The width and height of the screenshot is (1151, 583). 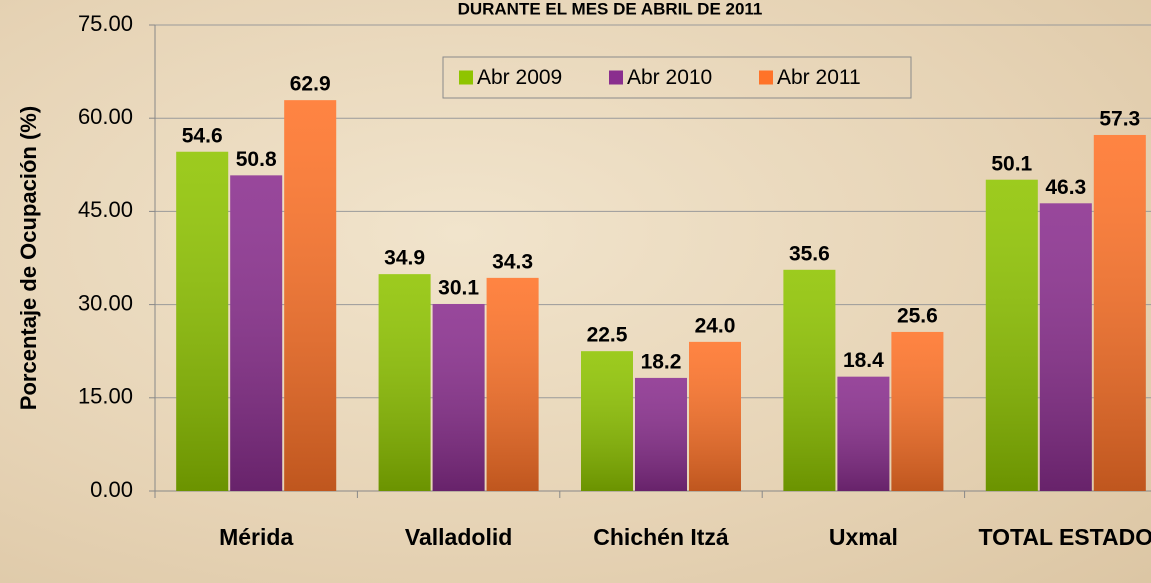 I want to click on y-tick-label: 45.00, so click(x=105, y=209).